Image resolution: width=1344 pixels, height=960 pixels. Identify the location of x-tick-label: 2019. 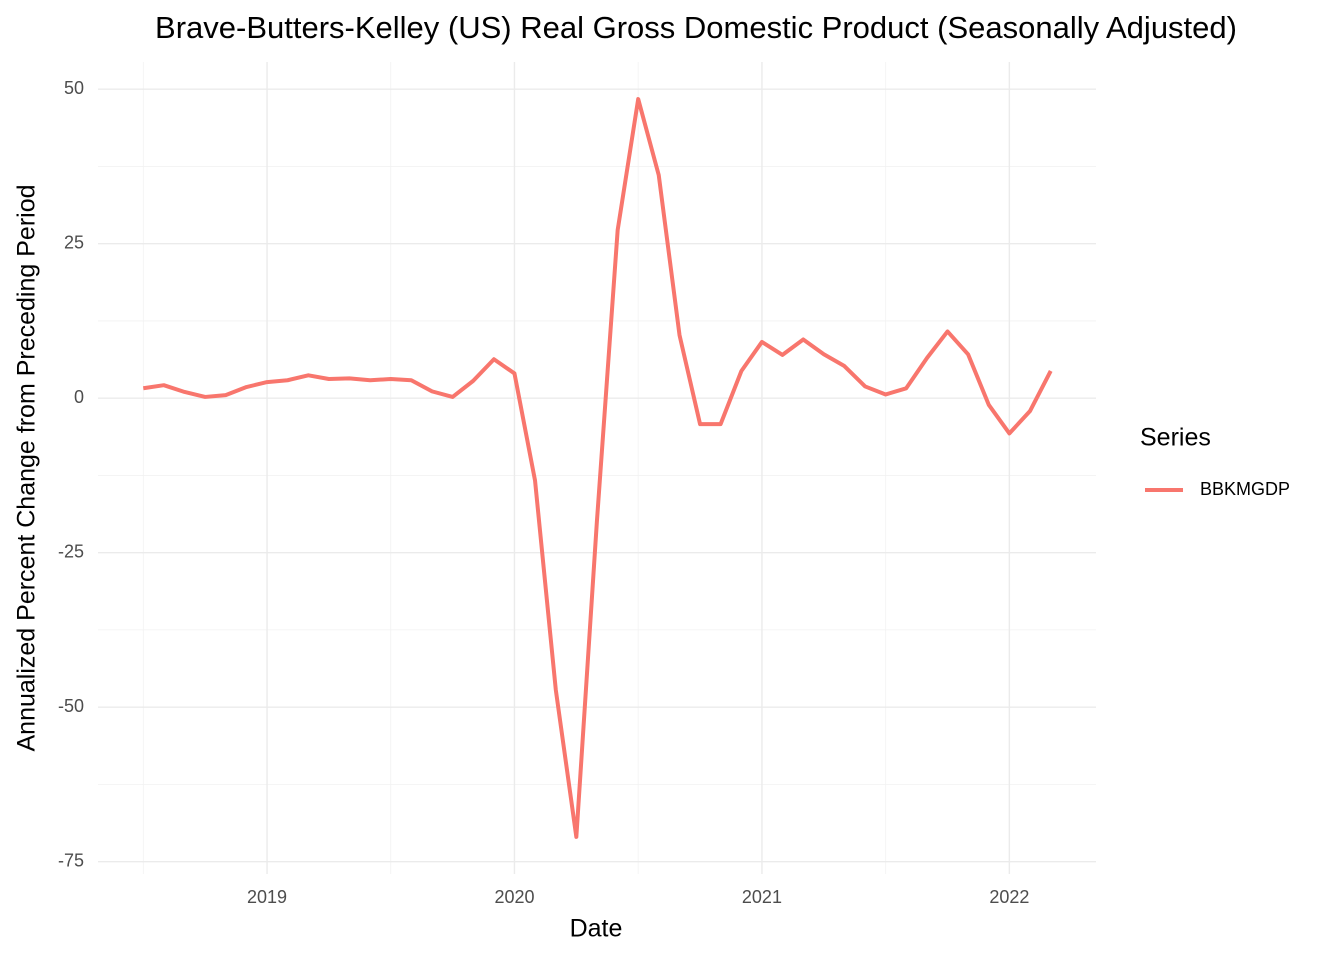
(267, 897).